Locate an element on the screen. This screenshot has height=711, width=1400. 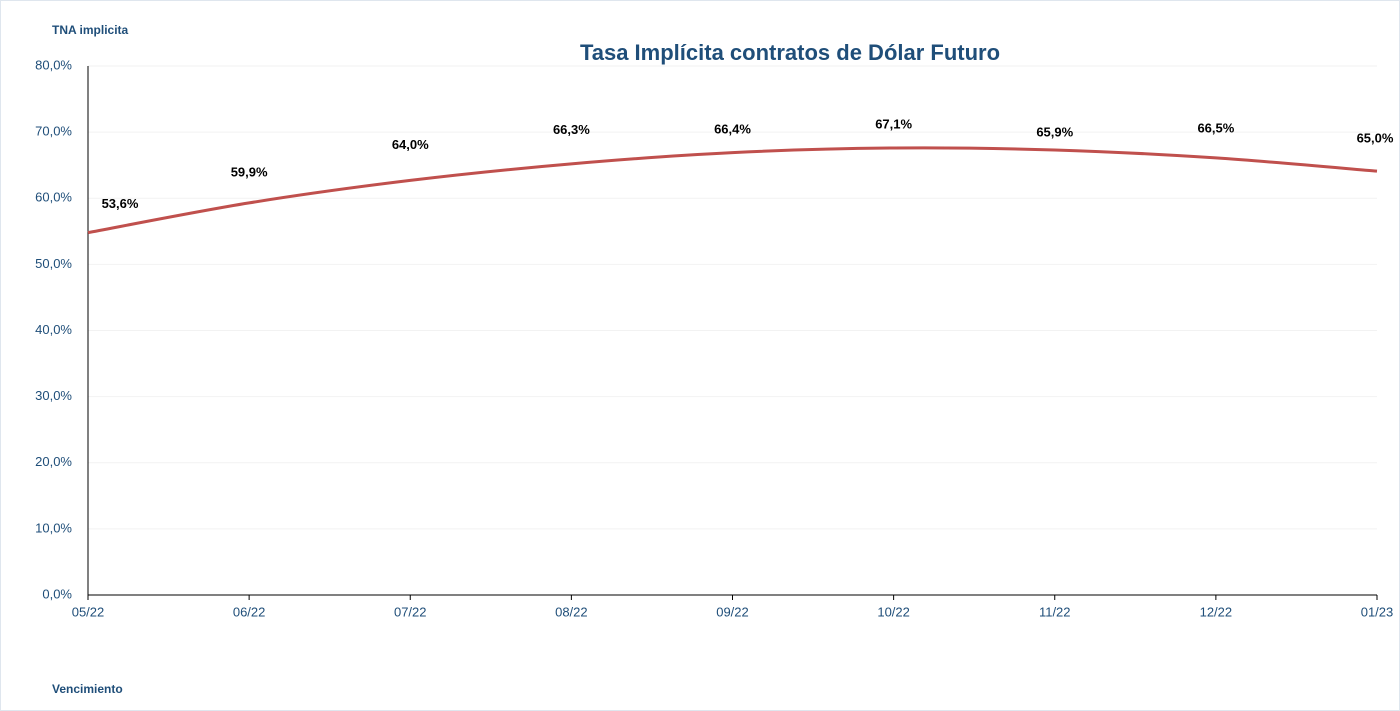
y-tick-label: 10,0% is located at coordinates (53, 527).